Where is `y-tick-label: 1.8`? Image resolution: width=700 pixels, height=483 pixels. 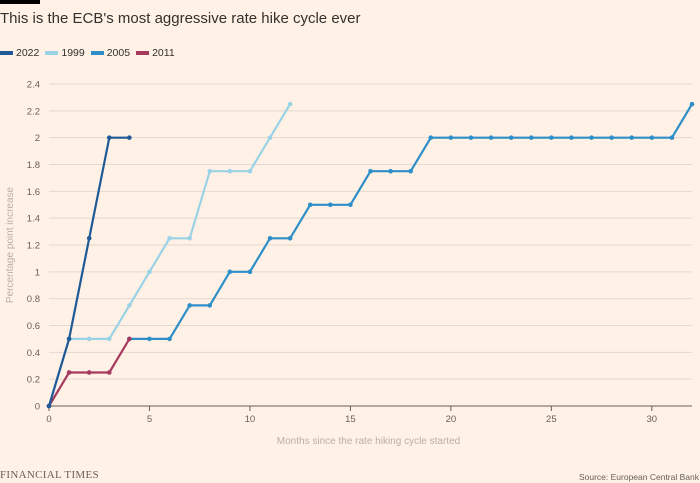
y-tick-label: 1.8 is located at coordinates (33, 165).